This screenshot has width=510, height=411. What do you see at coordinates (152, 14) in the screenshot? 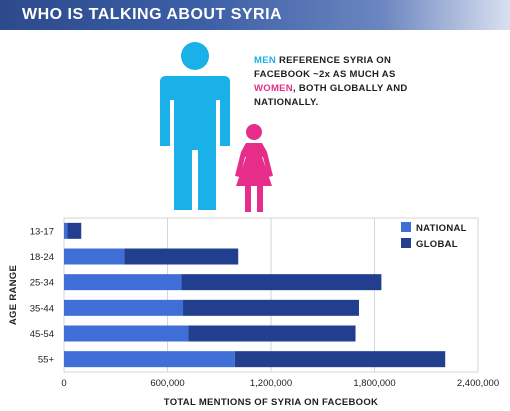
I see `page-title: WHO IS TALKING ABOUT SYRIA` at bounding box center [152, 14].